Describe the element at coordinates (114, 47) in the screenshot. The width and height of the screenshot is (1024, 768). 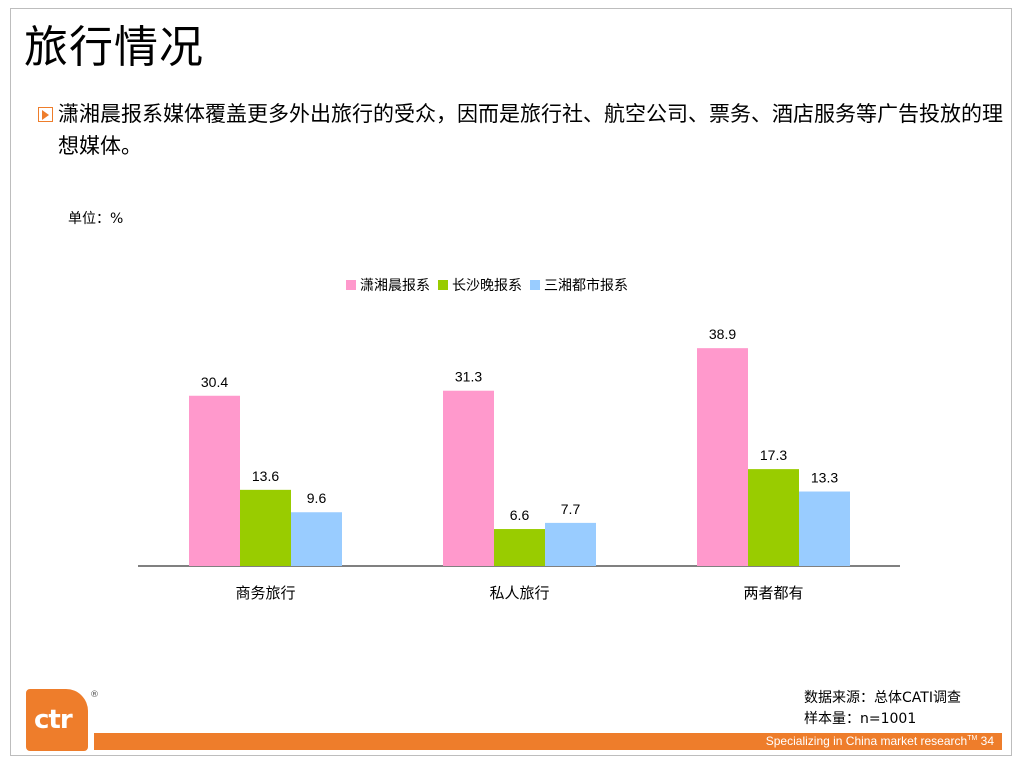
I see `page-title: 旅行情况` at that location.